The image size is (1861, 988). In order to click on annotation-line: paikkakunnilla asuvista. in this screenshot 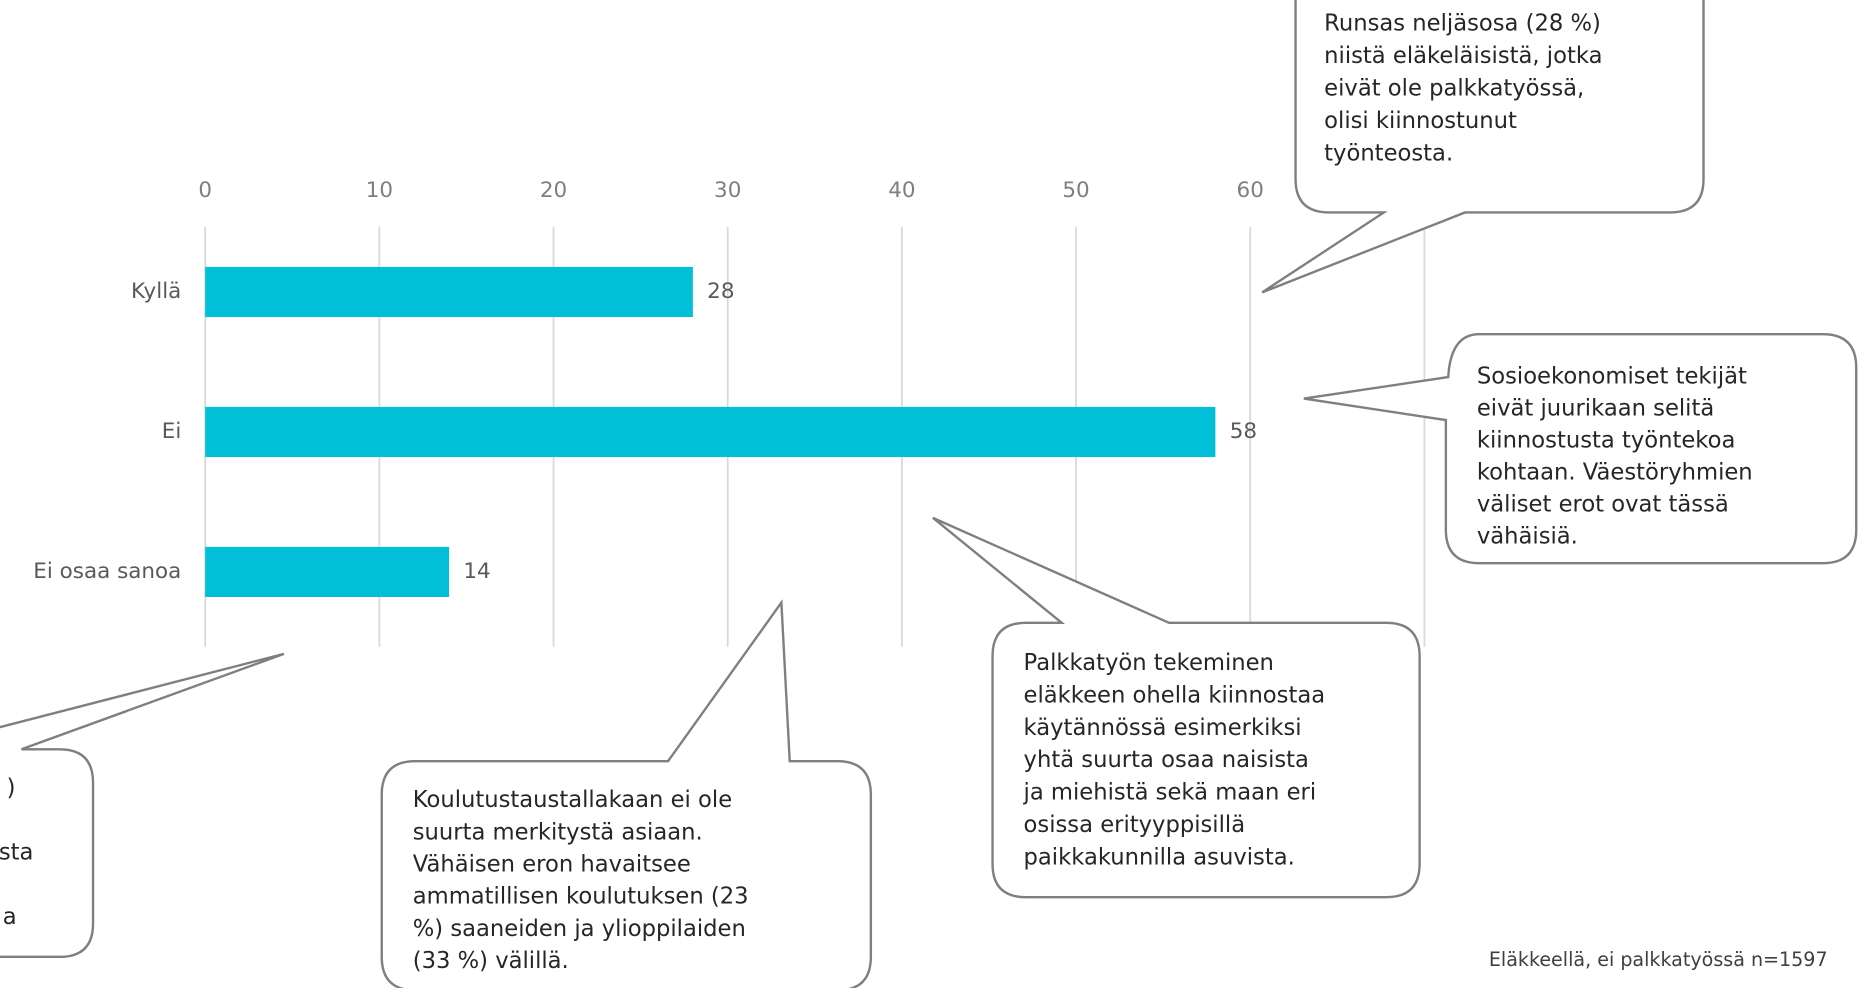, I will do `click(1159, 858)`.